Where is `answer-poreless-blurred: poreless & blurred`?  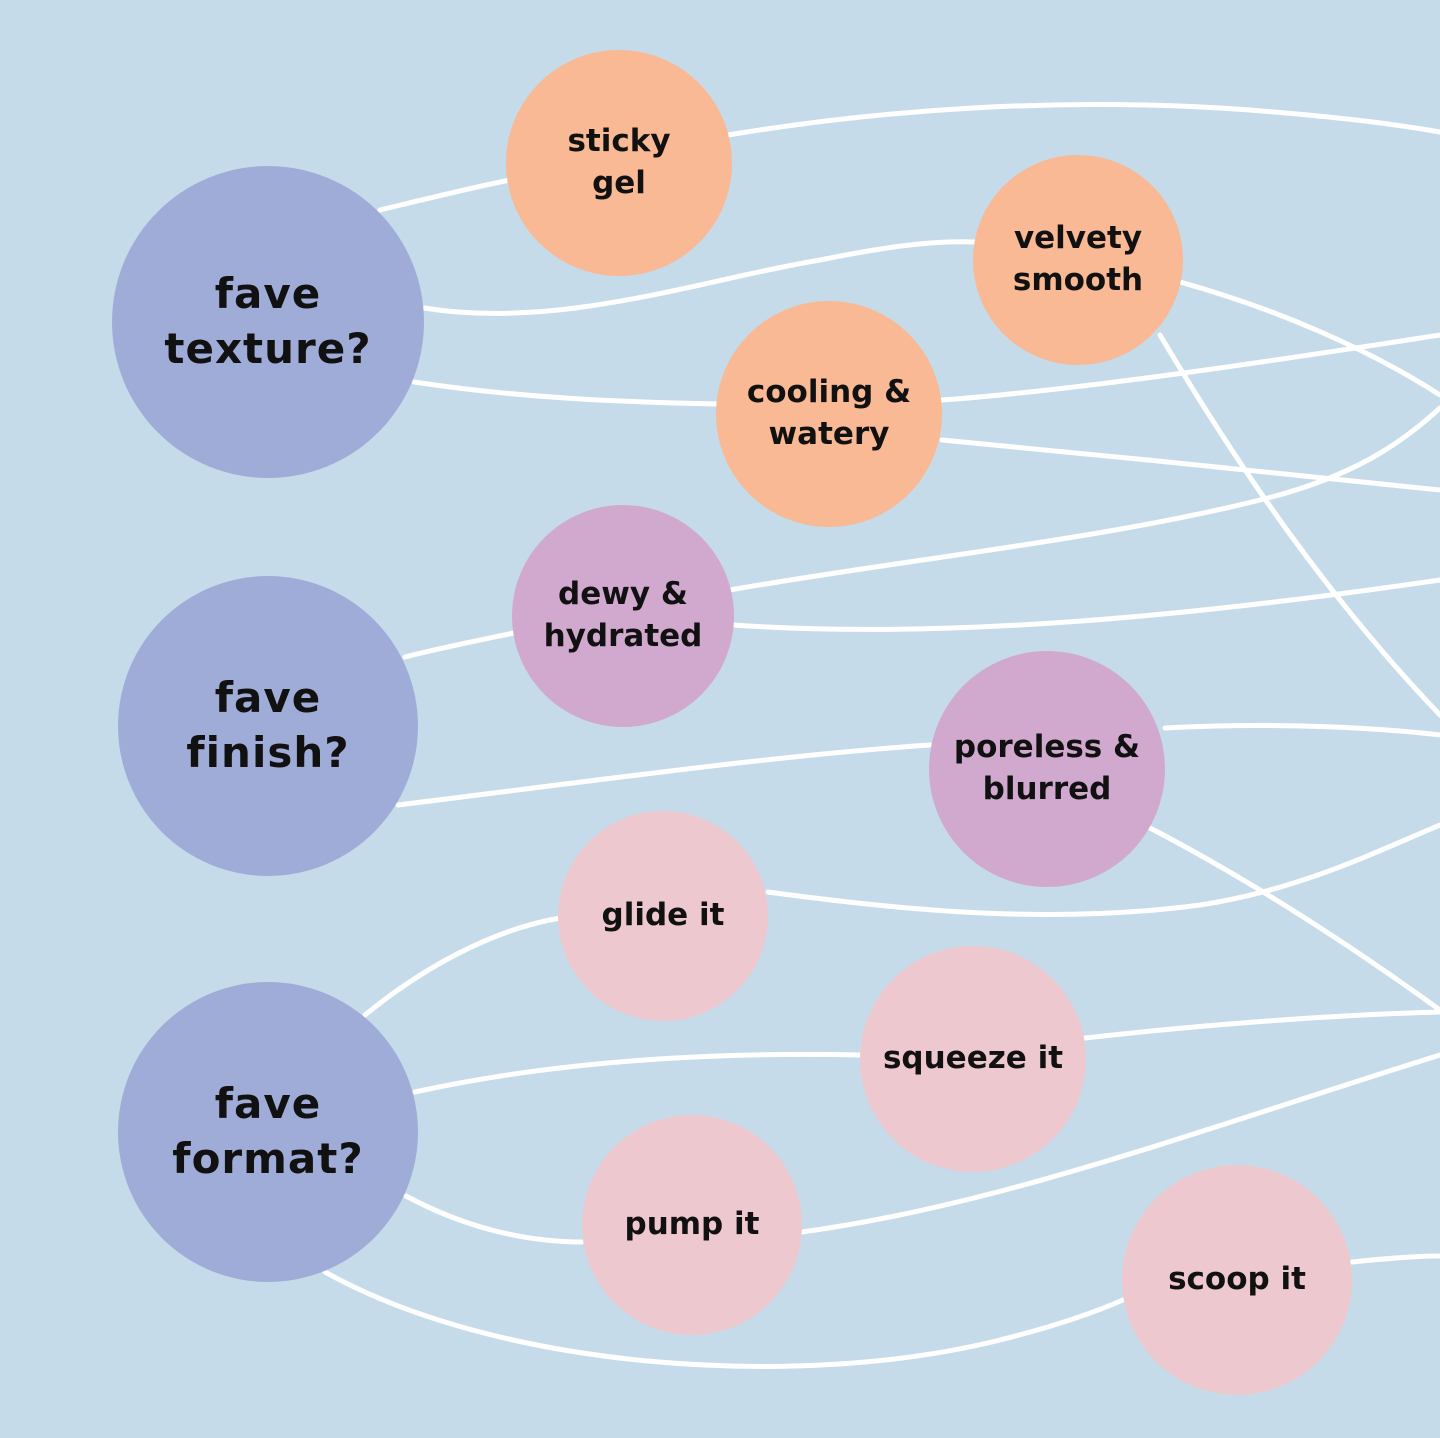
answer-poreless-blurred: poreless & blurred is located at coordinates (1047, 769).